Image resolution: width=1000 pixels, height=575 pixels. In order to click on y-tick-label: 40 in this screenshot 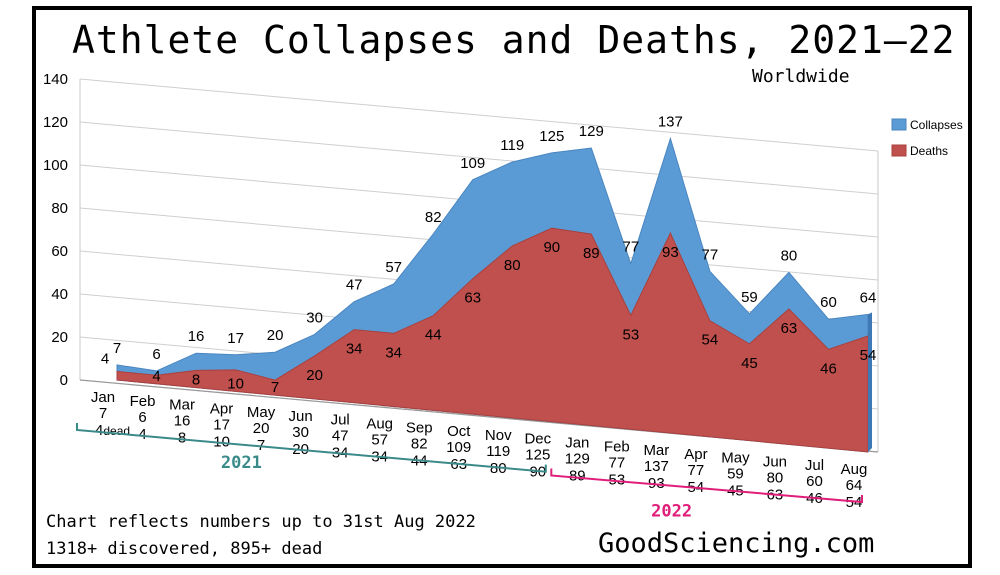, I will do `click(59, 294)`.